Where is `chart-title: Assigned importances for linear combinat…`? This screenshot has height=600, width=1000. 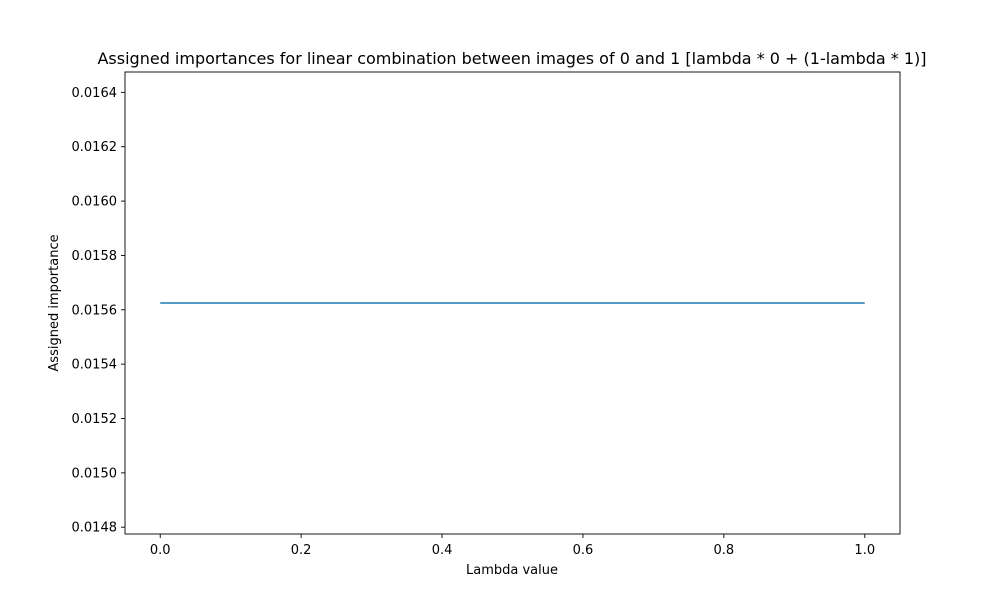 chart-title: Assigned importances for linear combinat… is located at coordinates (511, 58).